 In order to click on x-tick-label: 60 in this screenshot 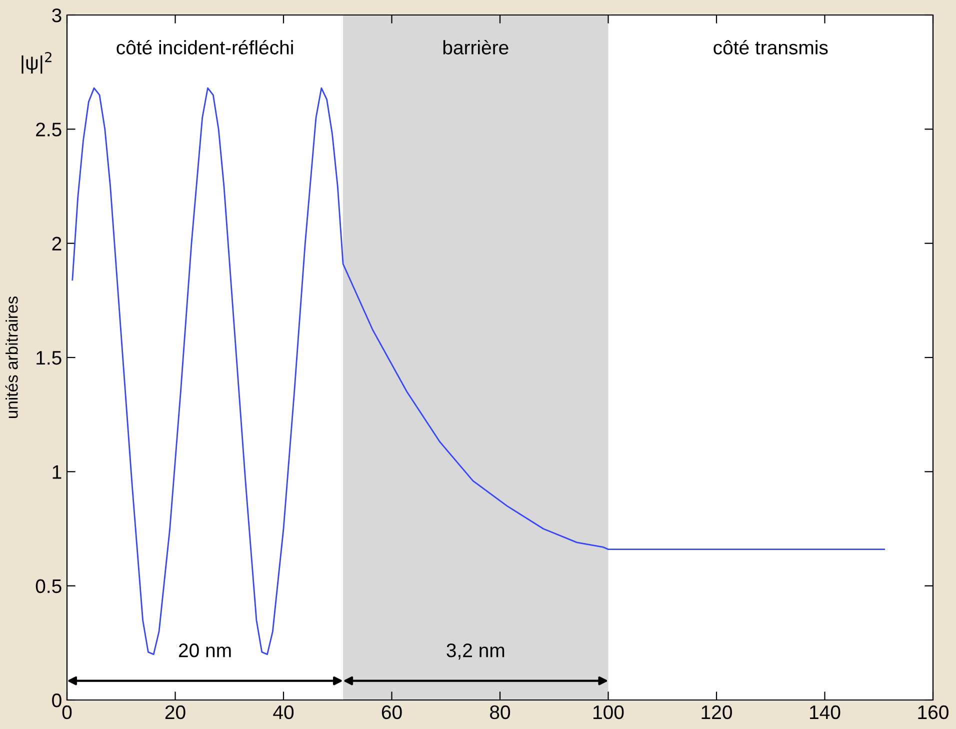, I will do `click(392, 712)`.